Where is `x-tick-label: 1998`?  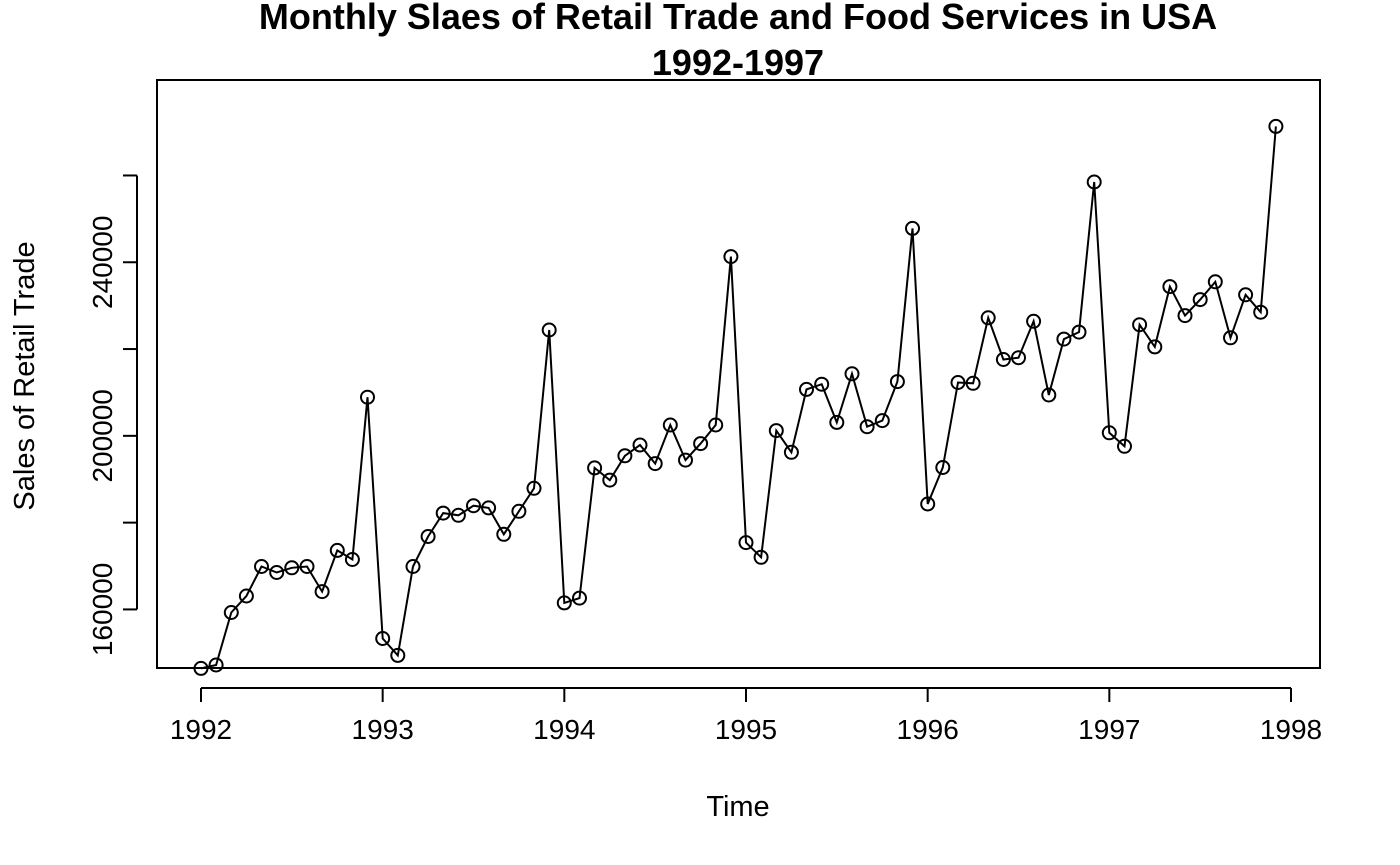
x-tick-label: 1998 is located at coordinates (1291, 729).